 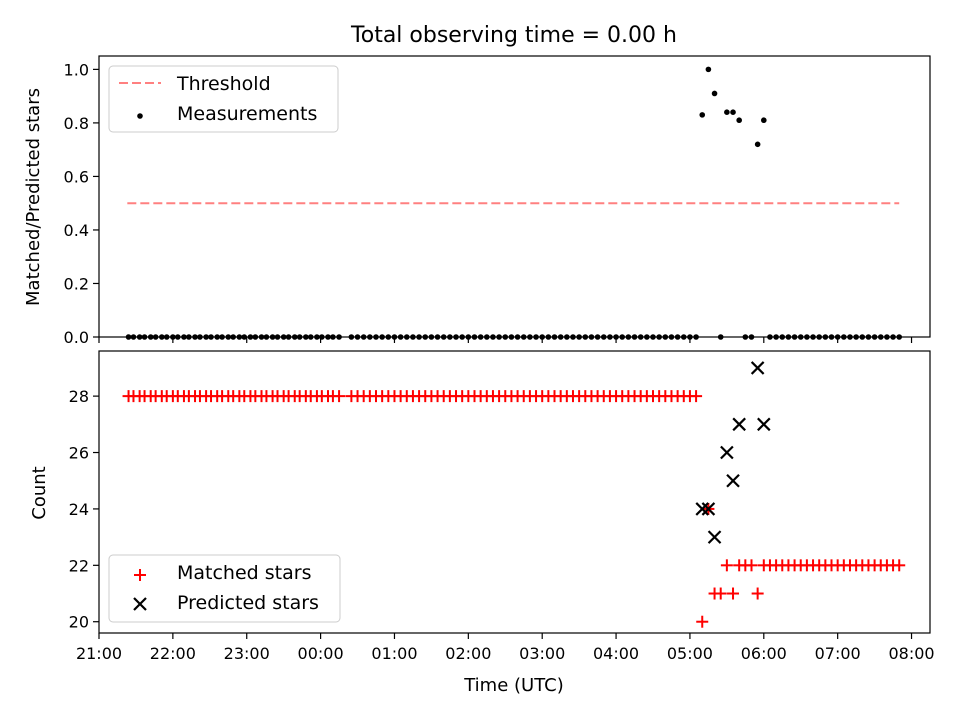 What do you see at coordinates (394, 653) in the screenshot?
I see `x-tick-label: 01:00` at bounding box center [394, 653].